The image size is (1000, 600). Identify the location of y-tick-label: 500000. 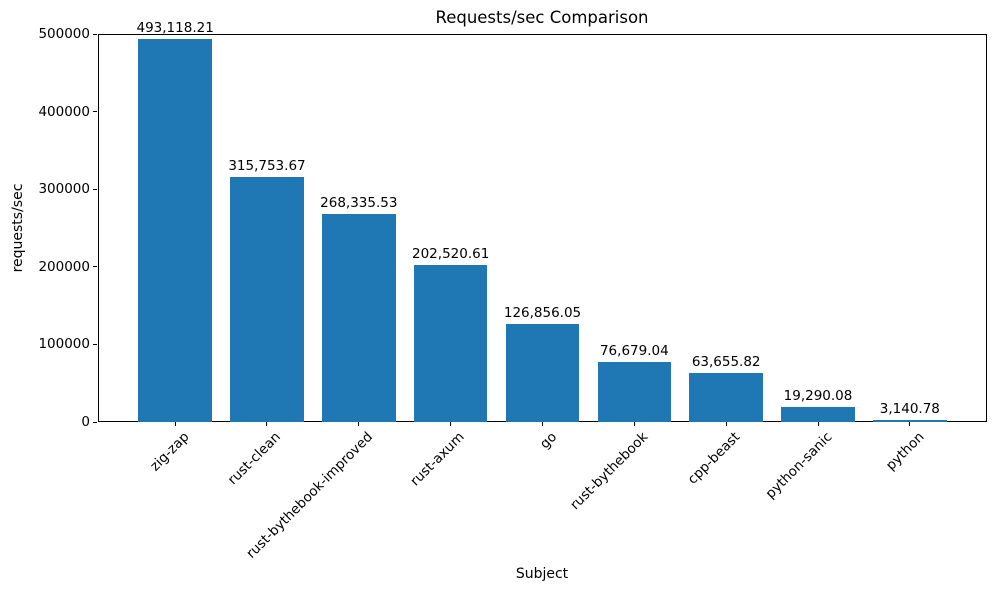
(64, 34).